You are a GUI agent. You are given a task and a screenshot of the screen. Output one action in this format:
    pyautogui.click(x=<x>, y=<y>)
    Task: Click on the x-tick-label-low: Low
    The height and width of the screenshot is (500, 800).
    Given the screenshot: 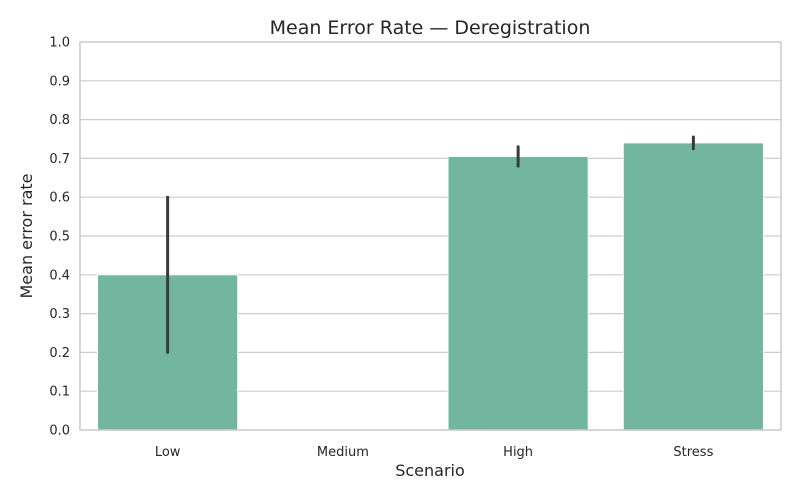 What is the action you would take?
    pyautogui.click(x=168, y=452)
    